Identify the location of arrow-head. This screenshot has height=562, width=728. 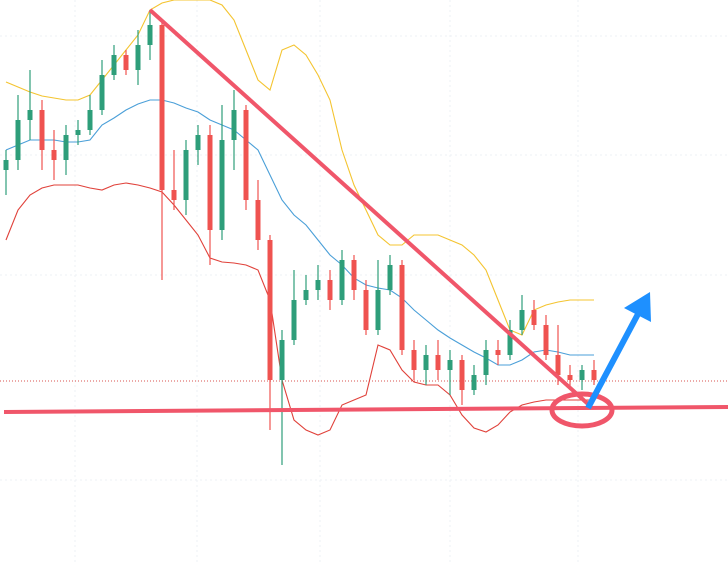
(637, 307).